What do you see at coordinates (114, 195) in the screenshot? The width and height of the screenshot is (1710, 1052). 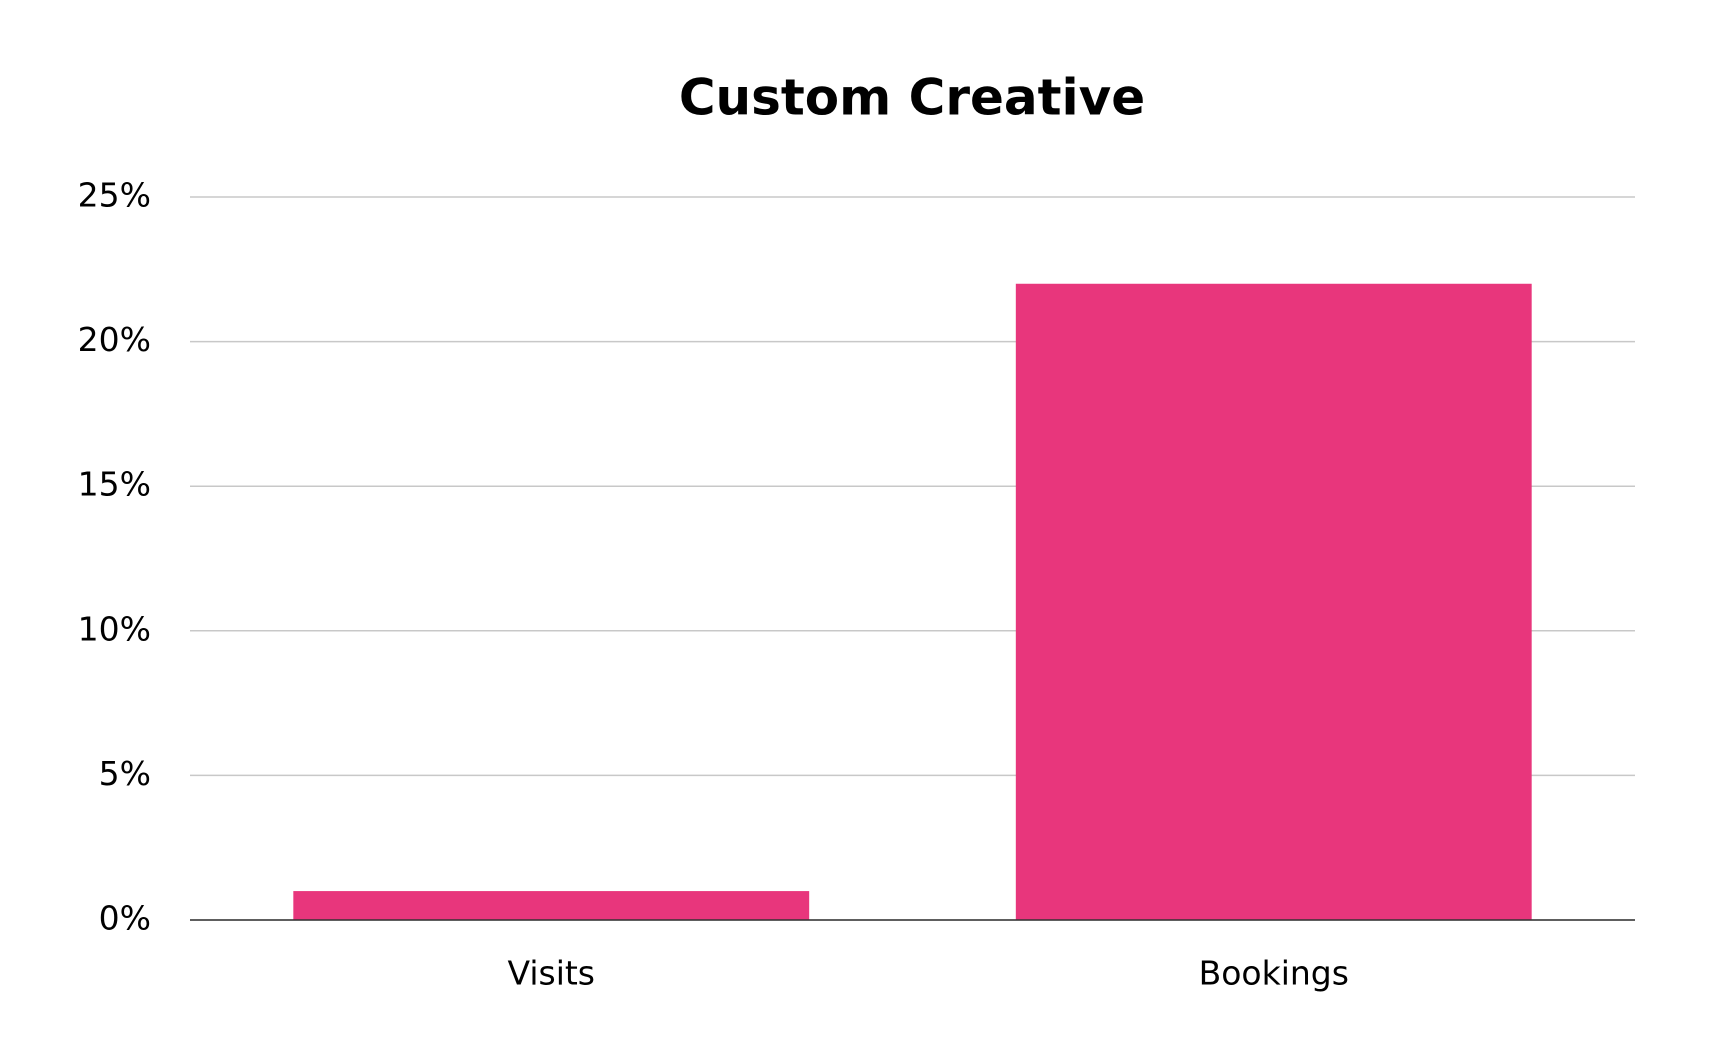 I see `y-tick-label: 25%` at bounding box center [114, 195].